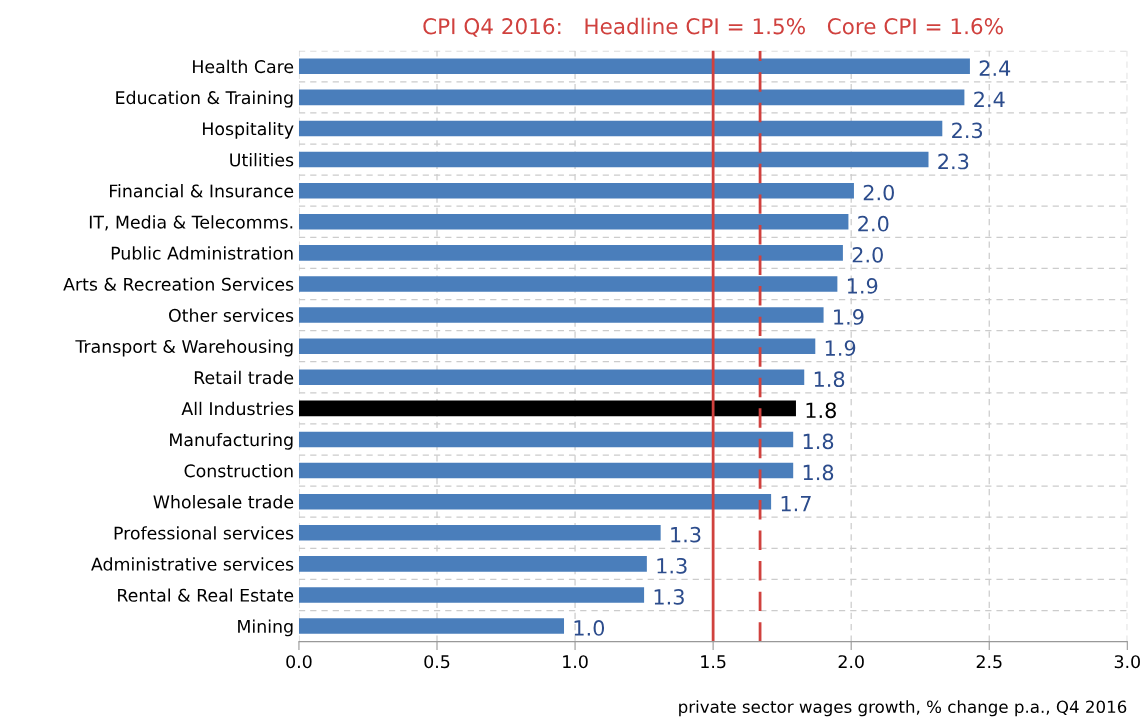 The height and width of the screenshot is (725, 1141). I want to click on y-tick-label: Mining, so click(265, 628).